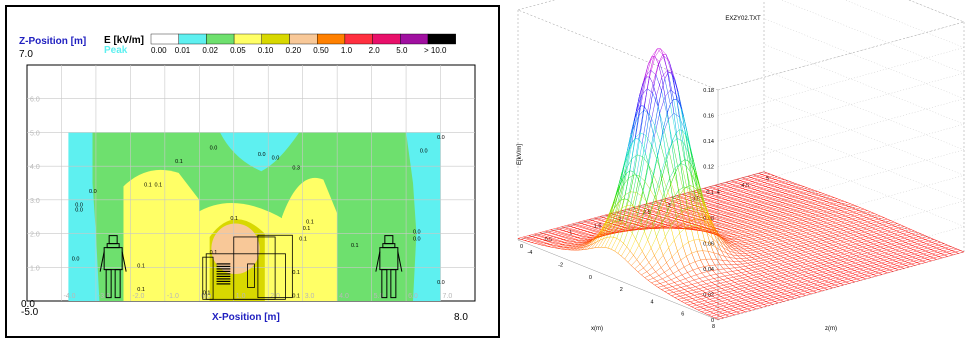 The height and width of the screenshot is (350, 969). What do you see at coordinates (234, 219) in the screenshot?
I see `contour-label: 0.1` at bounding box center [234, 219].